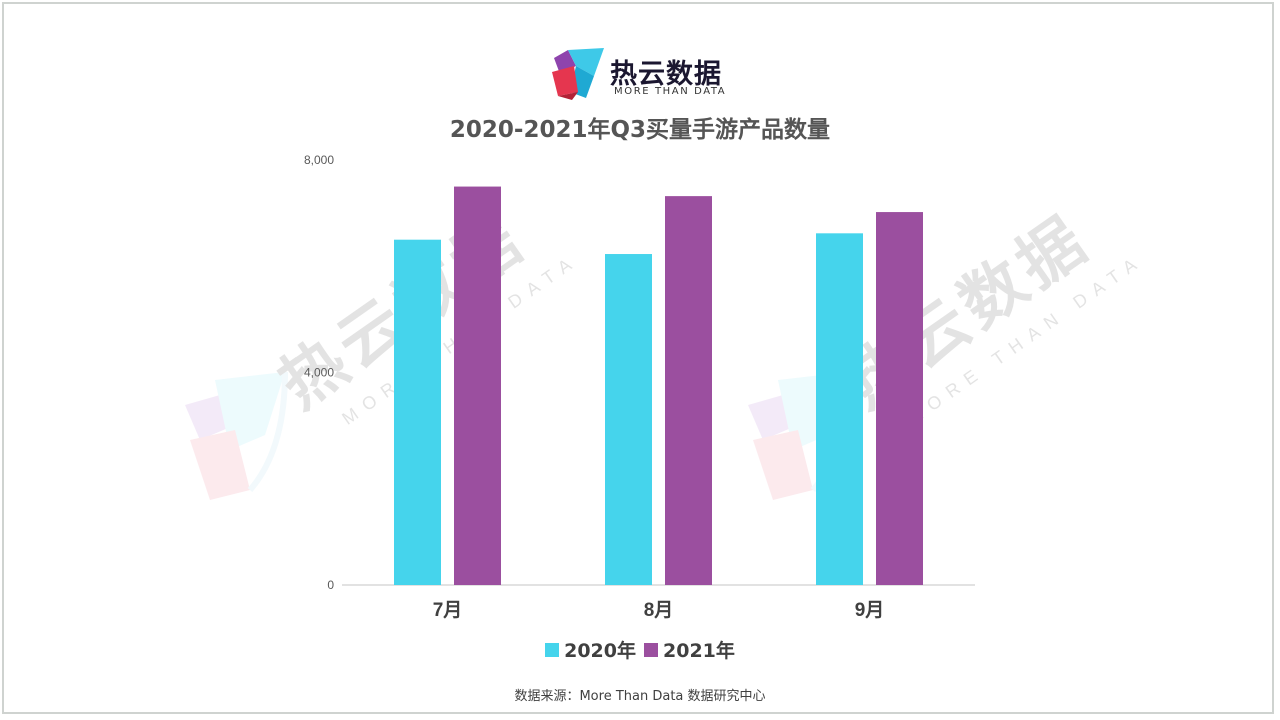  Describe the element at coordinates (552, 649) in the screenshot. I see `legend-swatch-2020` at that location.